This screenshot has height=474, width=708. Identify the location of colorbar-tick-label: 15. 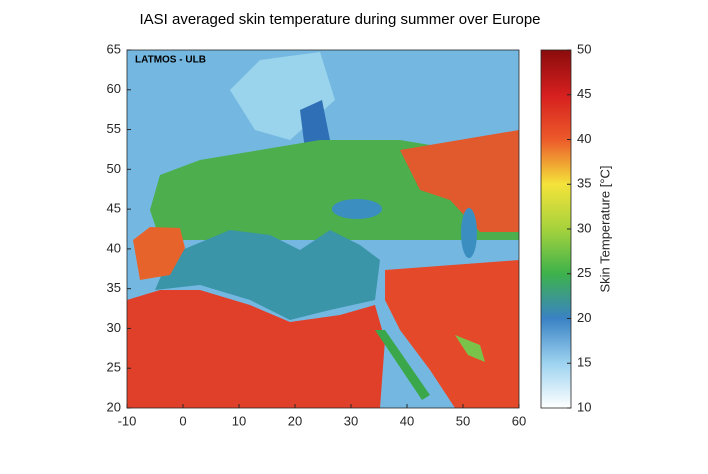
(584, 362).